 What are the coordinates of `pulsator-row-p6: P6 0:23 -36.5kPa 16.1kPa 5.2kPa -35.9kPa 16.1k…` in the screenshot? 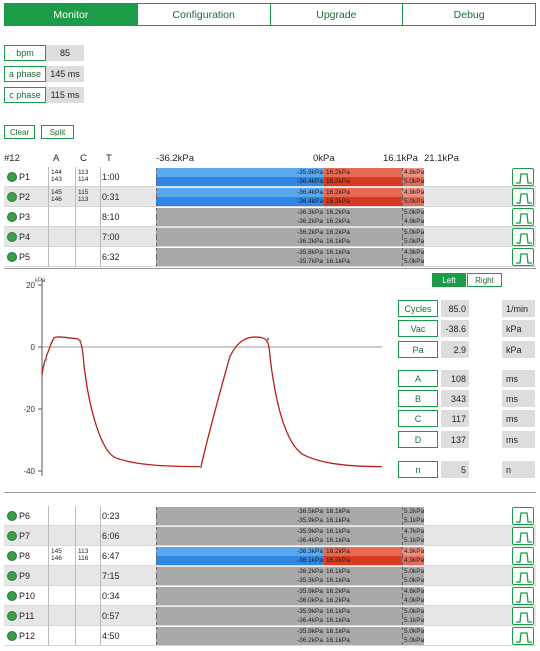 It's located at (270, 516).